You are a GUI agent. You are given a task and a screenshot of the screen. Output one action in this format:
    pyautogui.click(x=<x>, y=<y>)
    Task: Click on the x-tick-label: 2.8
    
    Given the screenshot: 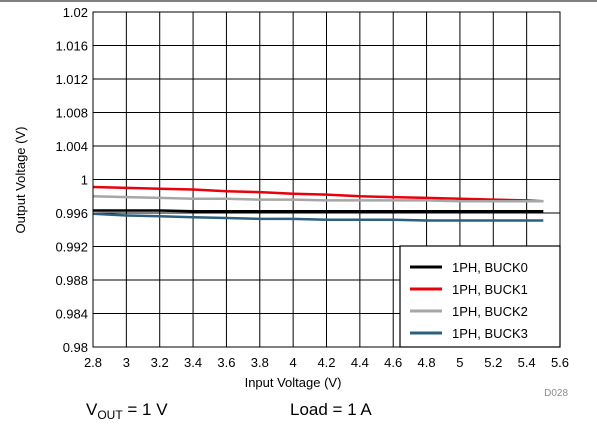 What is the action you would take?
    pyautogui.click(x=93, y=362)
    